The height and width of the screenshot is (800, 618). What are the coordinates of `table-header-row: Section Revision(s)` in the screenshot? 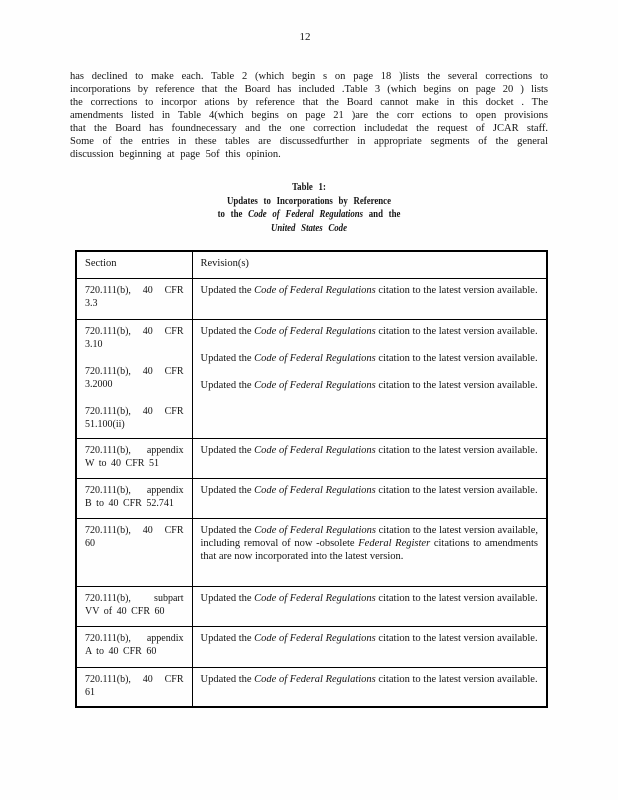 It's located at (311, 264).